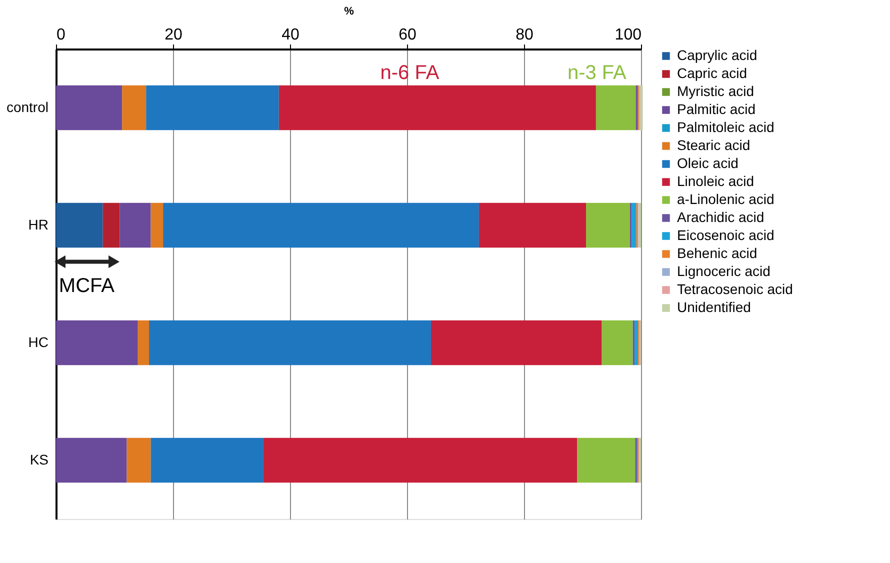 The image size is (890, 563). Describe the element at coordinates (712, 73) in the screenshot. I see `legend-label: Capric acid` at that location.